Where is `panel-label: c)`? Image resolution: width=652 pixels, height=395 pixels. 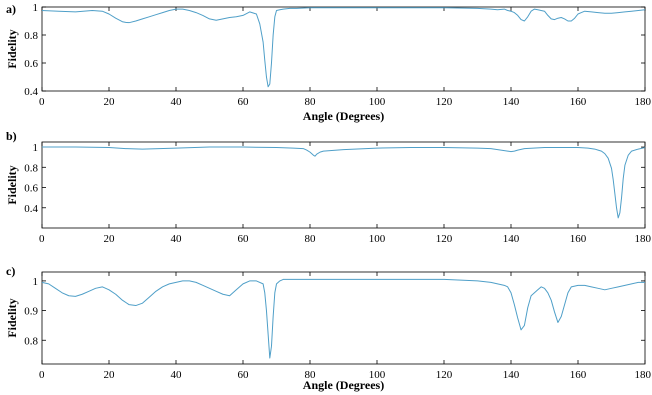 panel-label: c) is located at coordinates (10, 271).